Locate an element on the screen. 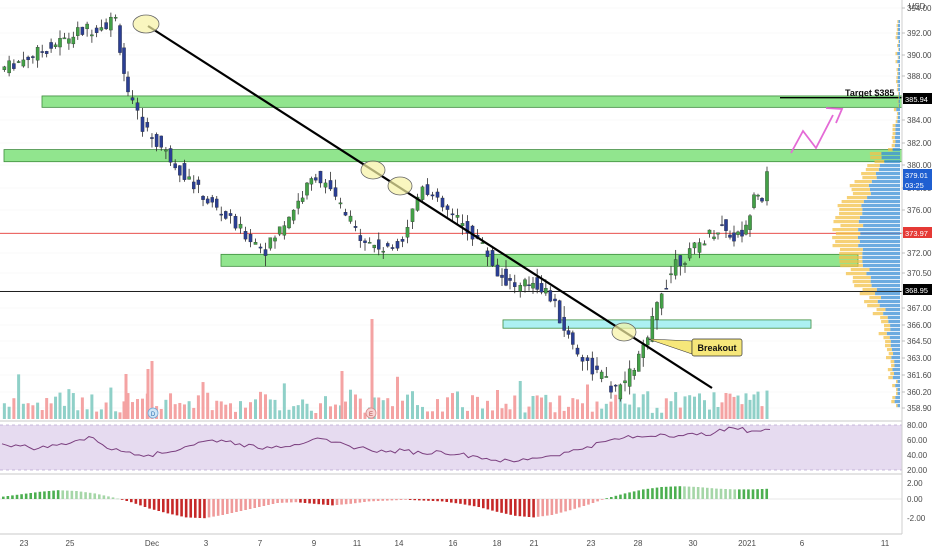 This screenshot has height=555, width=932. time-axis: 23 25 Dec 3 7 9 11 14 16 18 21 23 28 30 2021 6 11 is located at coordinates (466, 542).